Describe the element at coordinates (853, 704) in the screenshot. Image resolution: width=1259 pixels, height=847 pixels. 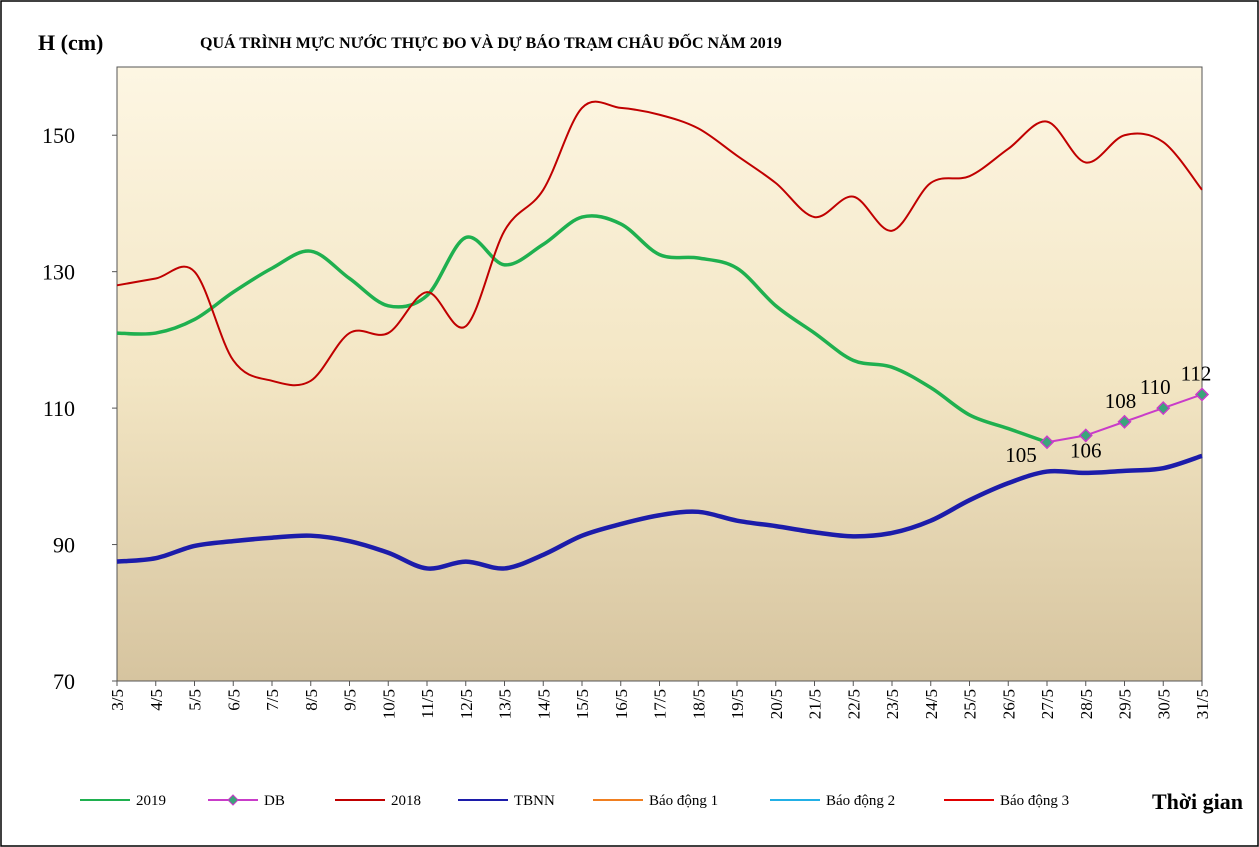
I see `x-tick-label: 22/5` at that location.